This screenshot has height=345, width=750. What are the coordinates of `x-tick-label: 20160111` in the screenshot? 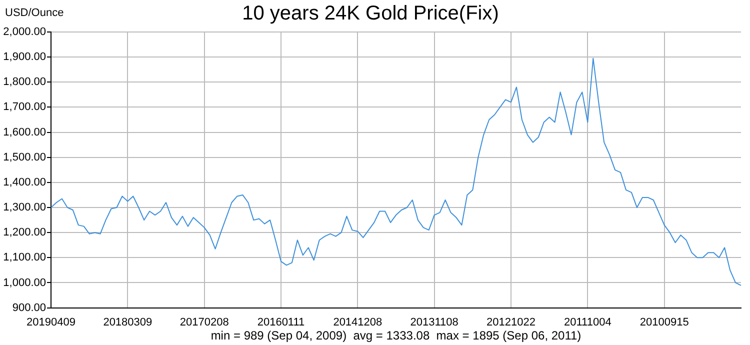 It's located at (281, 322).